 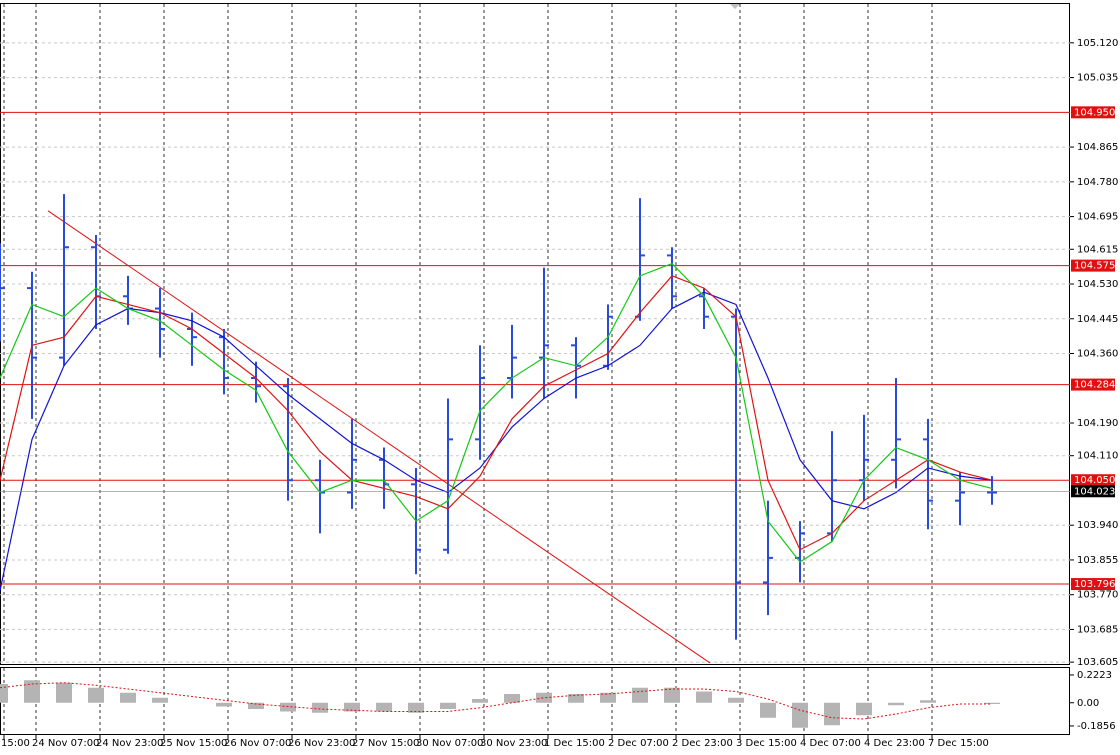 What do you see at coordinates (1097, 217) in the screenshot?
I see `y-tick-label: 104.695` at bounding box center [1097, 217].